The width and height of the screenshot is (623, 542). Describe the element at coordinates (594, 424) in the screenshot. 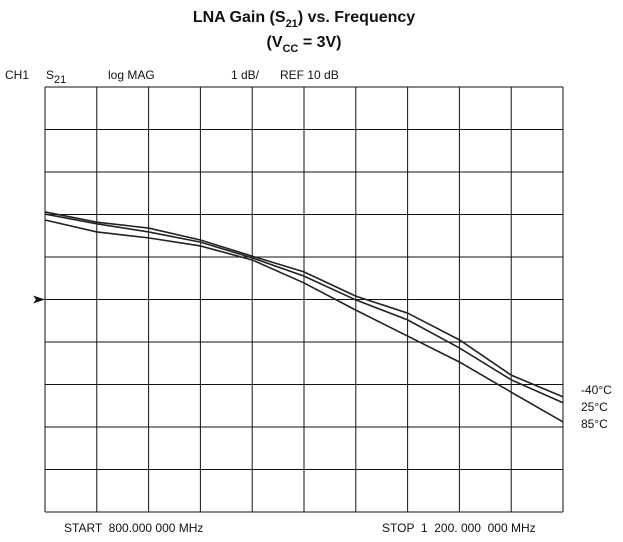

I see `legend-label: 85°C` at that location.